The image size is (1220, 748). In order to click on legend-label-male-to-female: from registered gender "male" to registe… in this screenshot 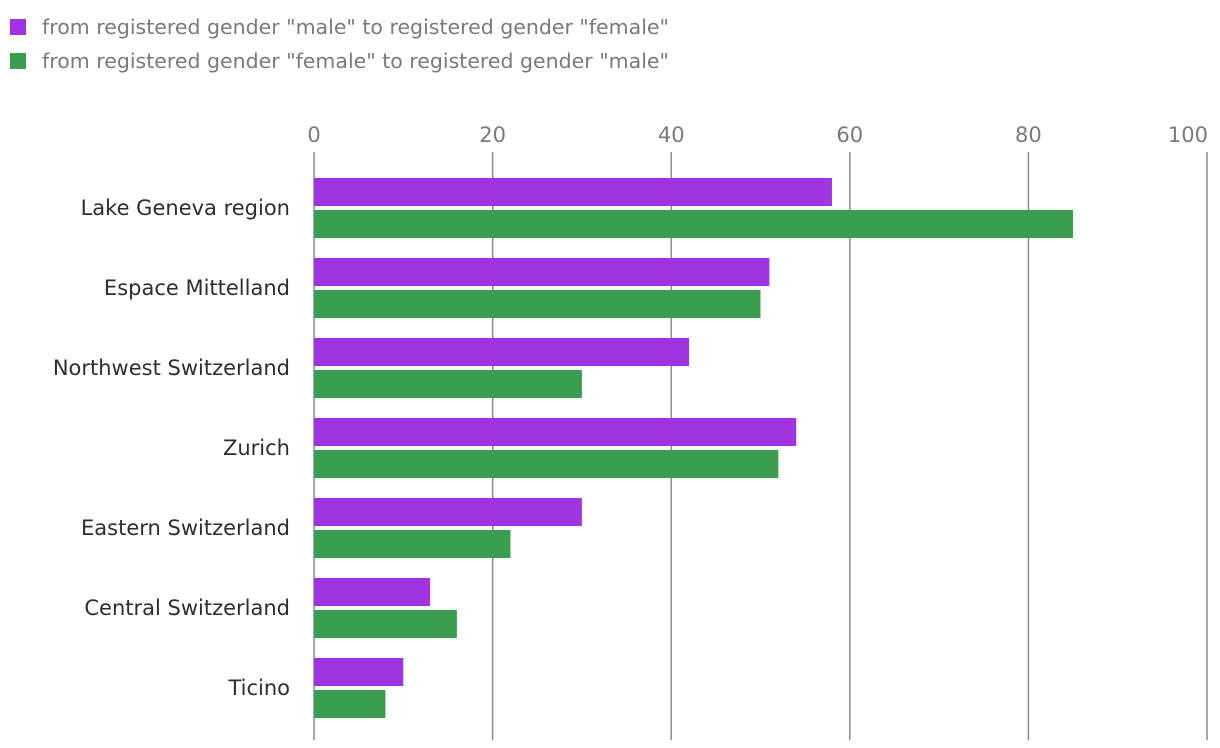, I will do `click(355, 27)`.